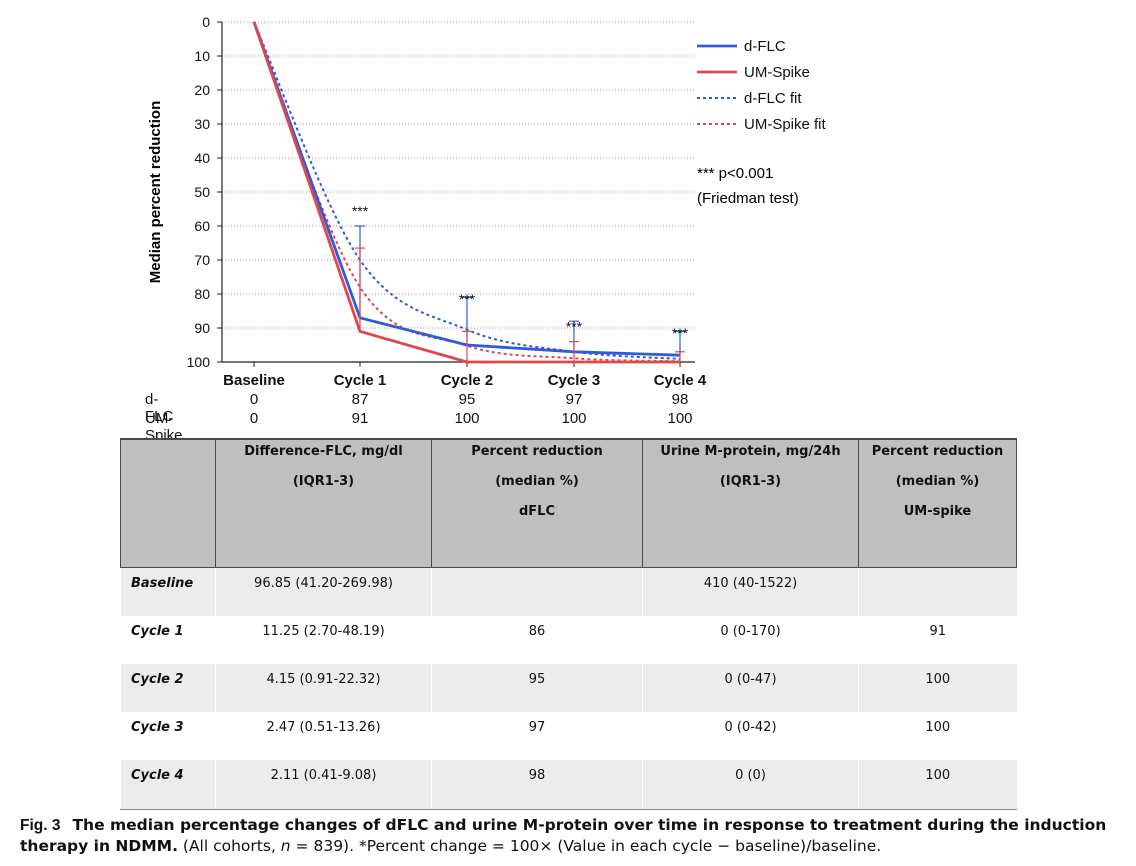 Image resolution: width=1136 pixels, height=866 pixels. I want to click on table-header-dflc: Difference-FLC, mg/dl (IQR1-3), so click(323, 503).